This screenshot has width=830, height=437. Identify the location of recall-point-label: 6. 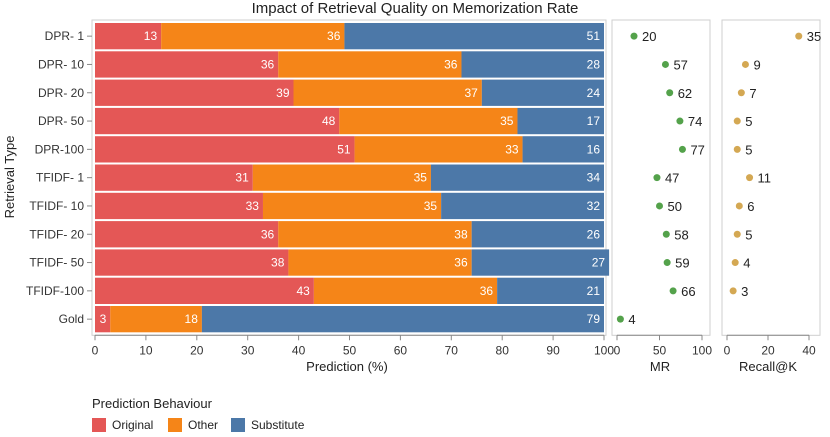
(750, 206).